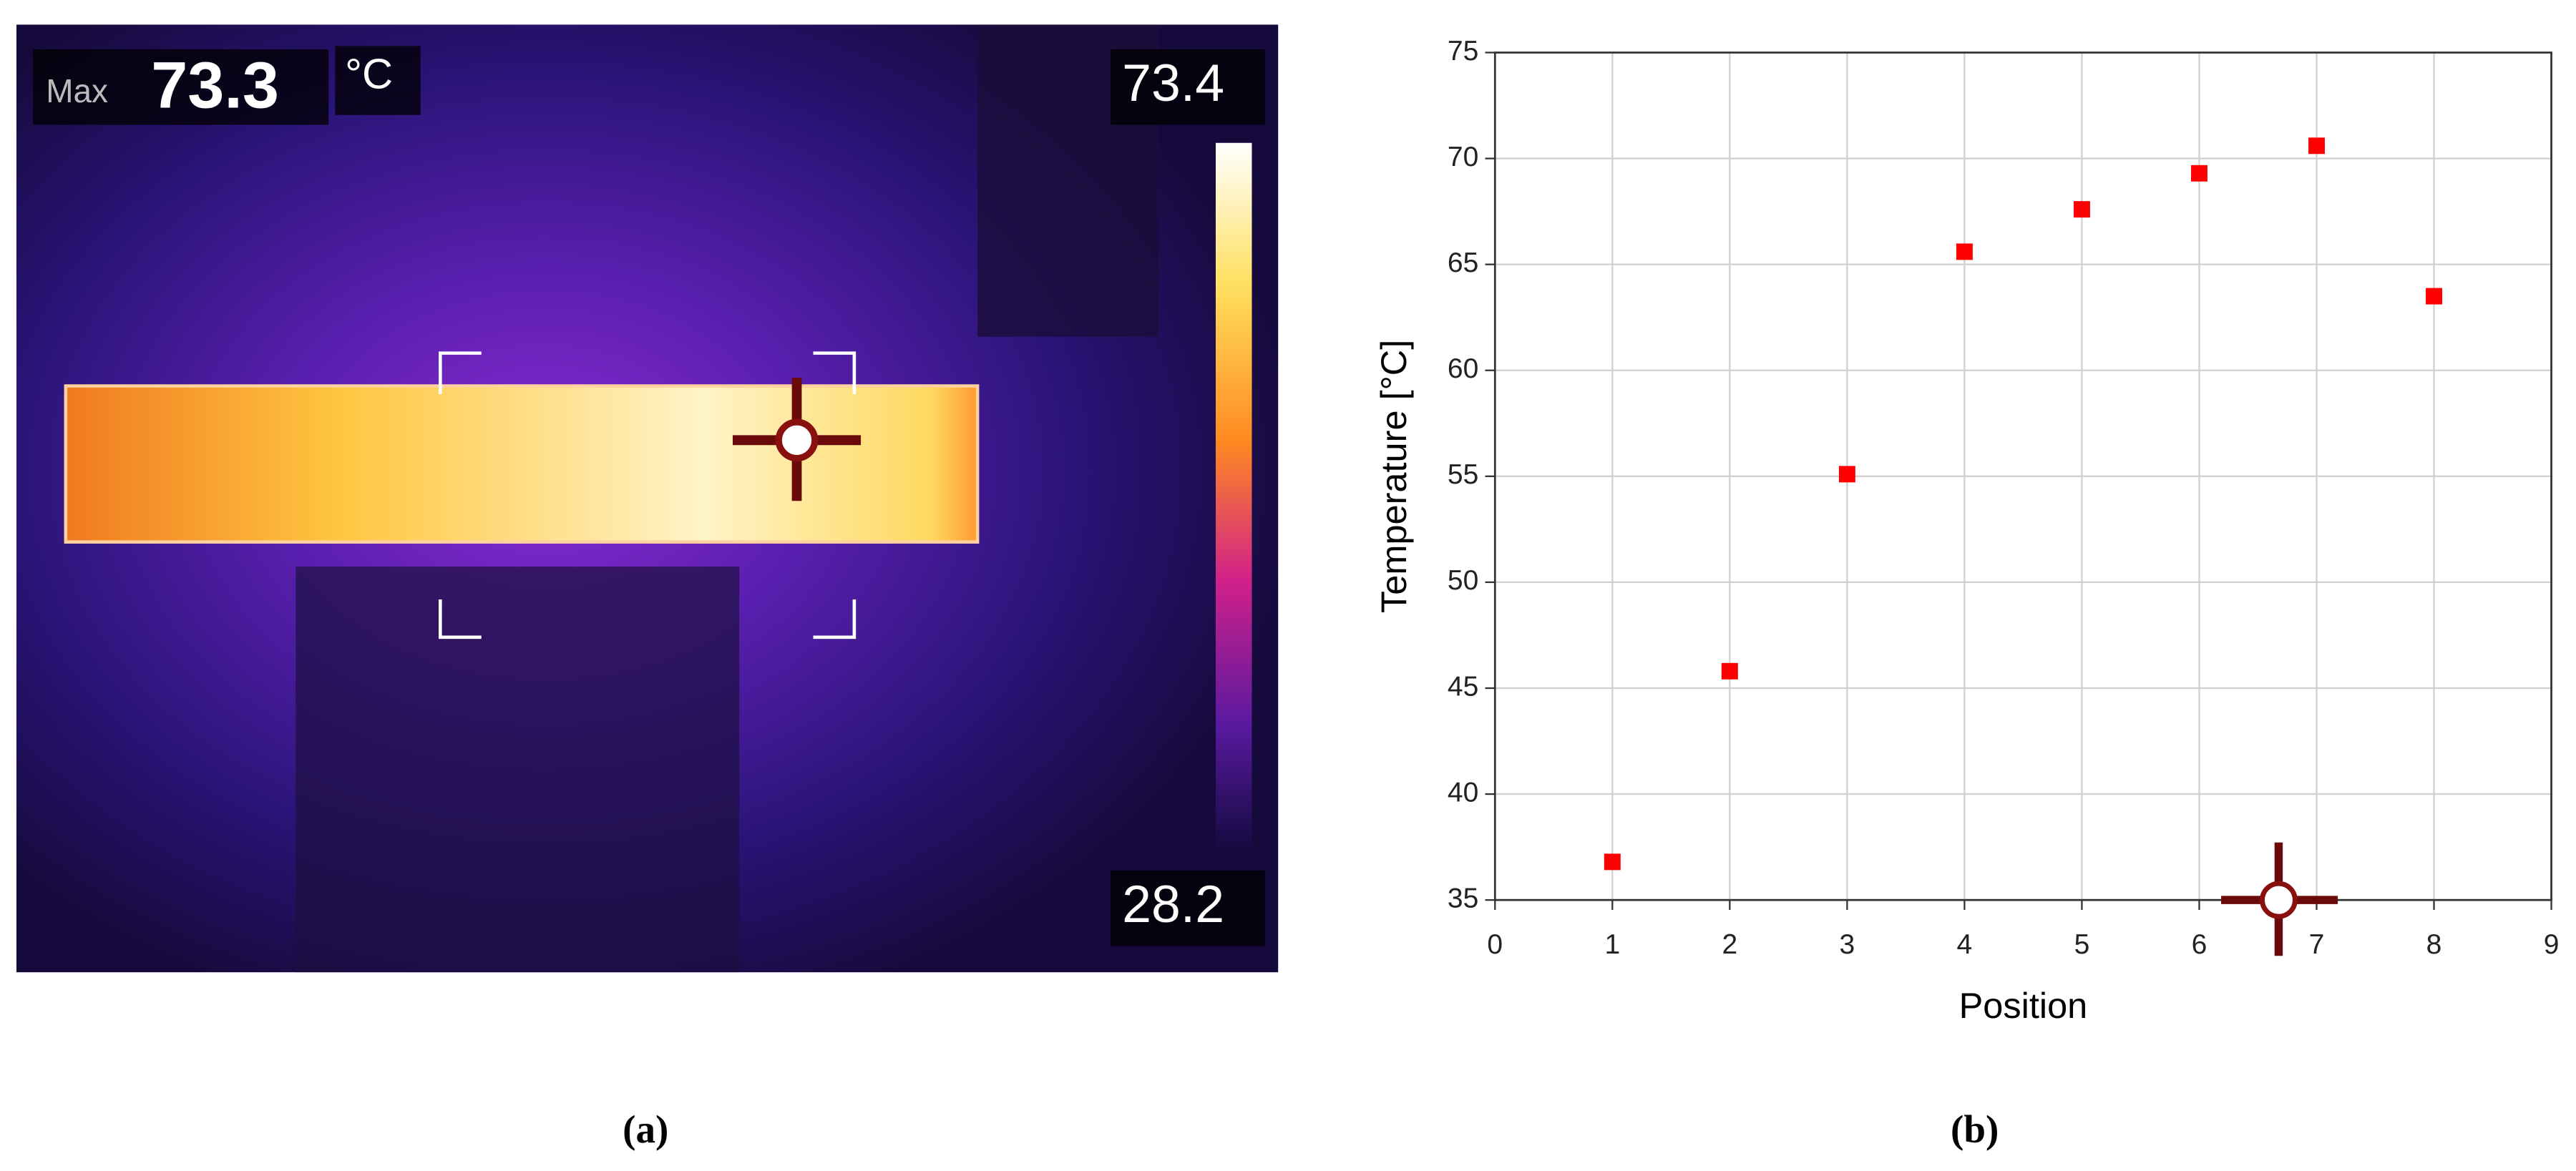 The width and height of the screenshot is (2576, 1171). What do you see at coordinates (1612, 944) in the screenshot?
I see `x-tick-label: 1` at bounding box center [1612, 944].